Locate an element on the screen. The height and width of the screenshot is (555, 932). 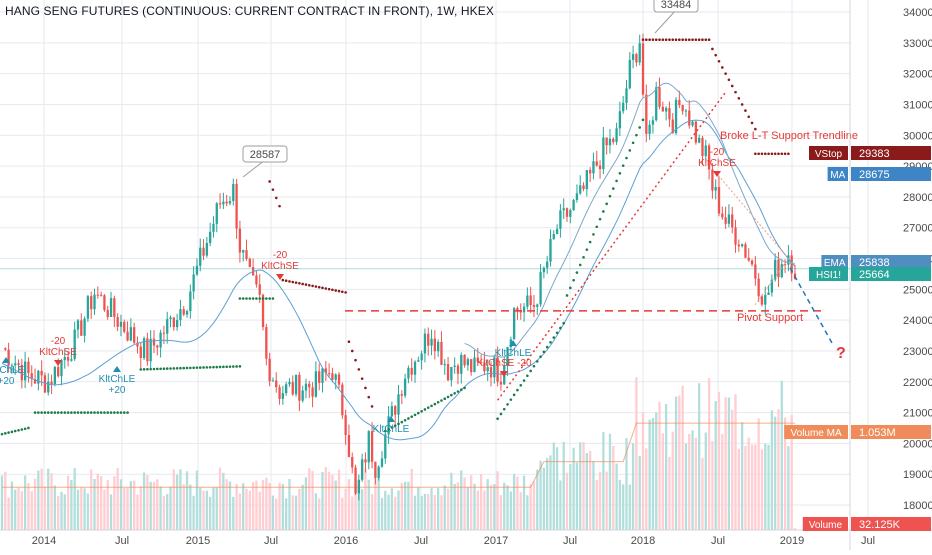
buy-arrow-icon is located at coordinates (391, 419).